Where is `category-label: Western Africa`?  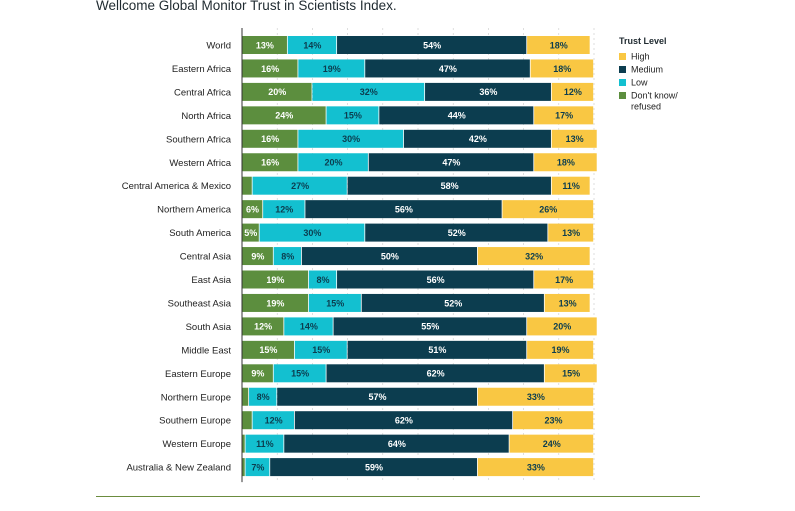
category-label: Western Africa is located at coordinates (200, 163).